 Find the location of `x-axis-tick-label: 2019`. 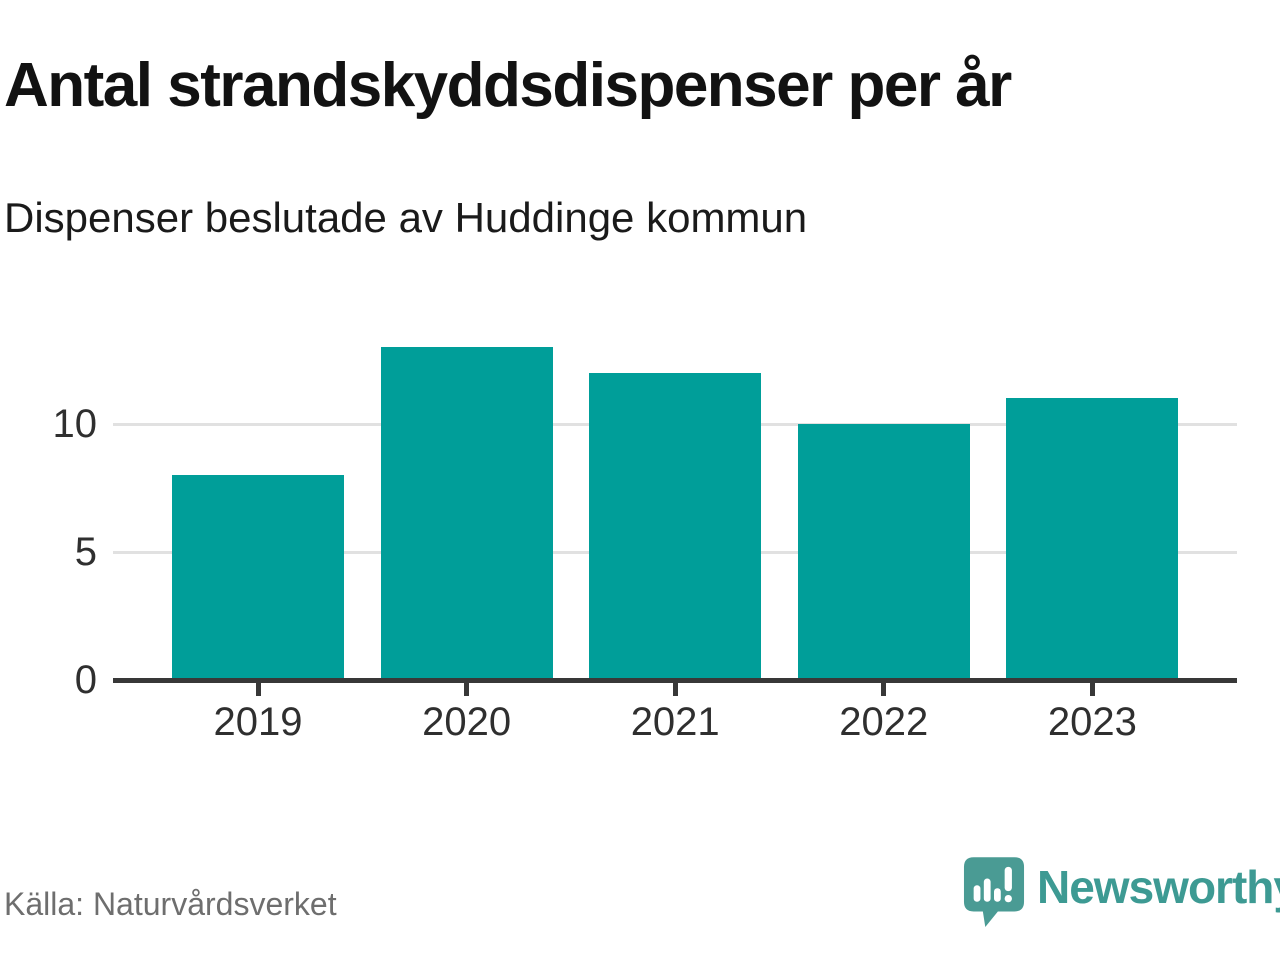

x-axis-tick-label: 2019 is located at coordinates (258, 722).